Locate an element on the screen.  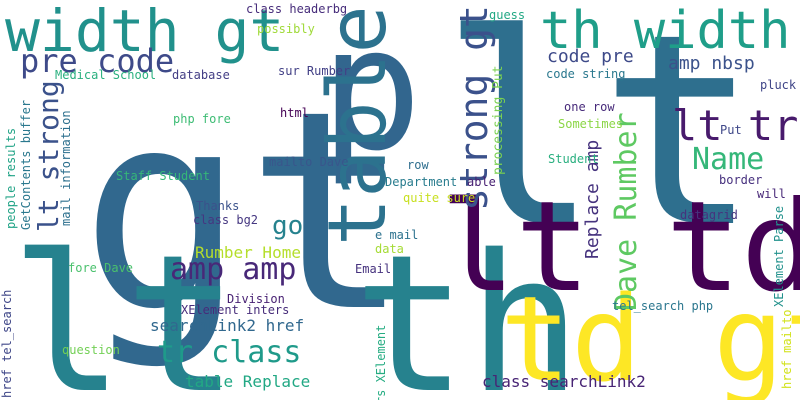
word-21: code string is located at coordinates (586, 74).